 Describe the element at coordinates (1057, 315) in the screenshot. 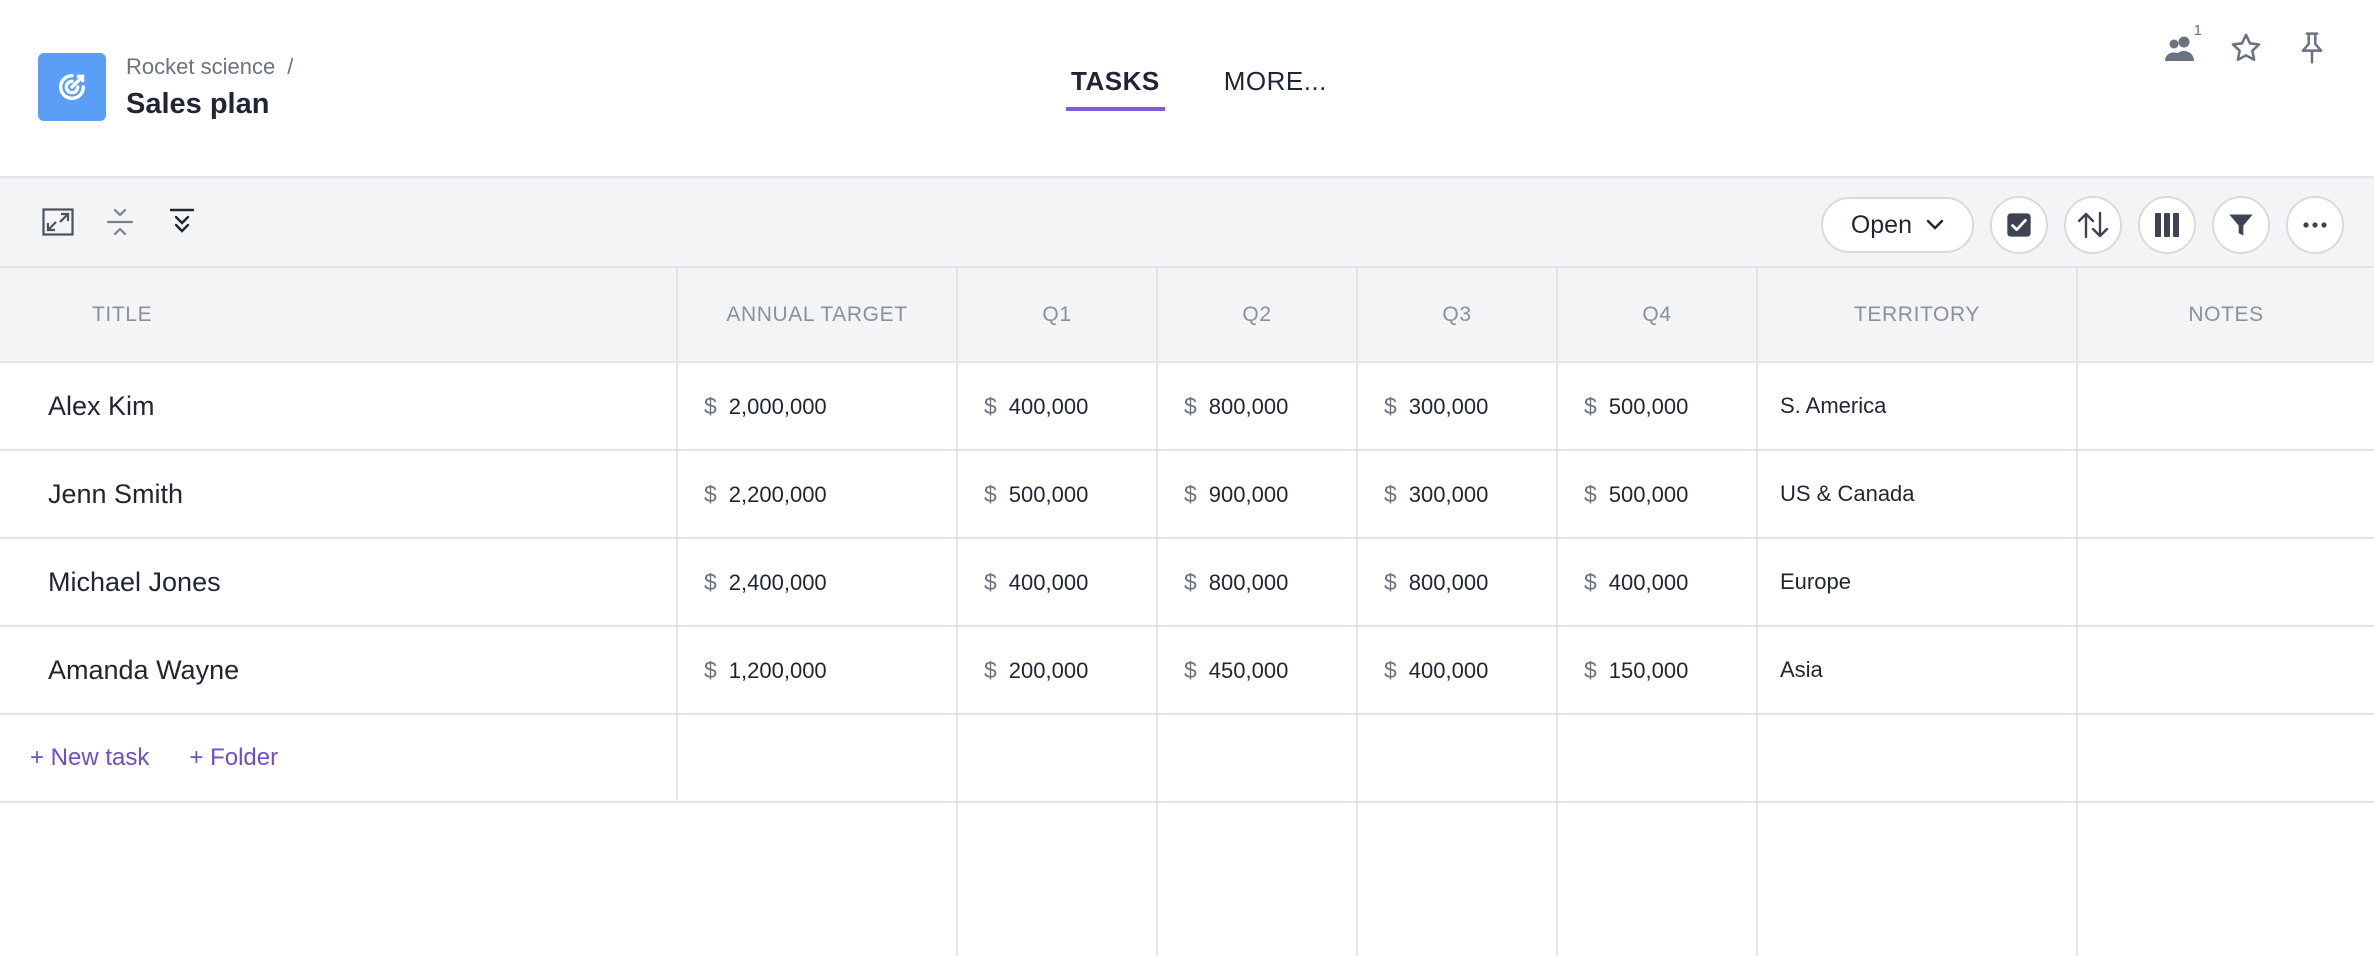

I see `column-header-q1: Q1` at that location.